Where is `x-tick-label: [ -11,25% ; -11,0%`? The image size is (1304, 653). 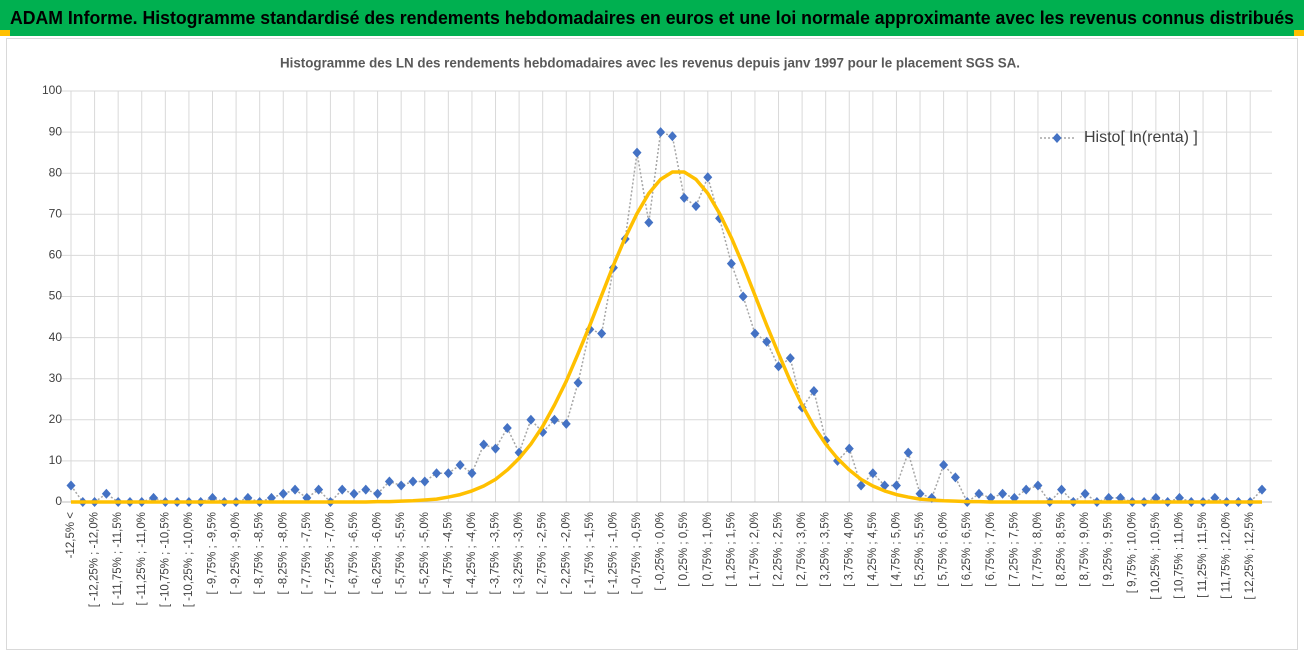 x-tick-label: [ -11,25% ; -11,0% is located at coordinates (142, 559).